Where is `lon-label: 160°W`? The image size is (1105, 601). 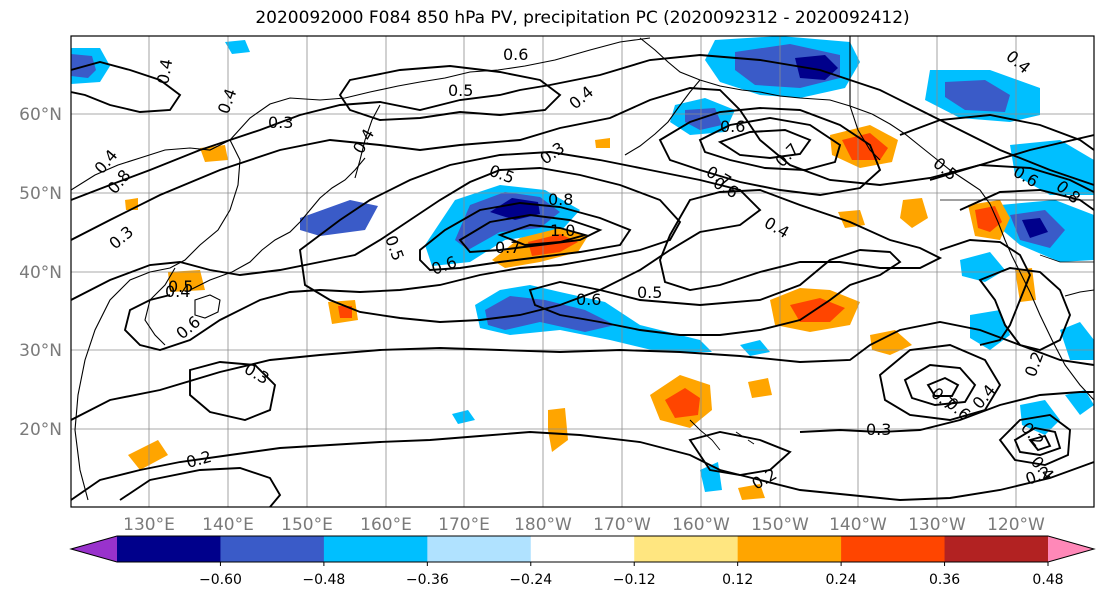 lon-label: 160°W is located at coordinates (701, 525).